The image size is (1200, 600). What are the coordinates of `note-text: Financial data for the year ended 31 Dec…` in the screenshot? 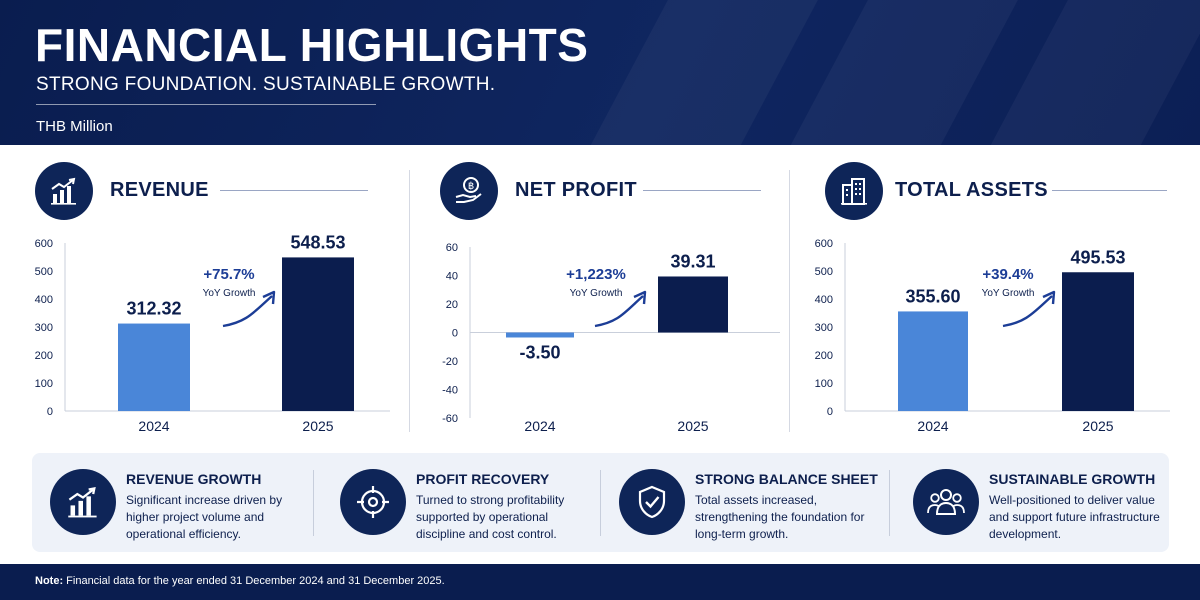 It's located at (254, 581).